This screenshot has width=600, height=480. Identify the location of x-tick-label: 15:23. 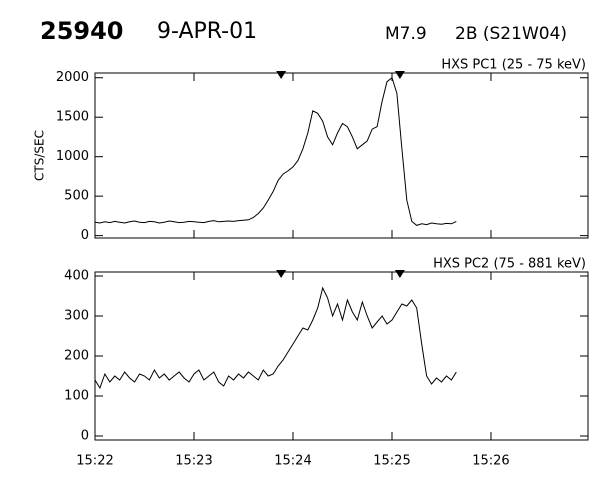
(193, 461).